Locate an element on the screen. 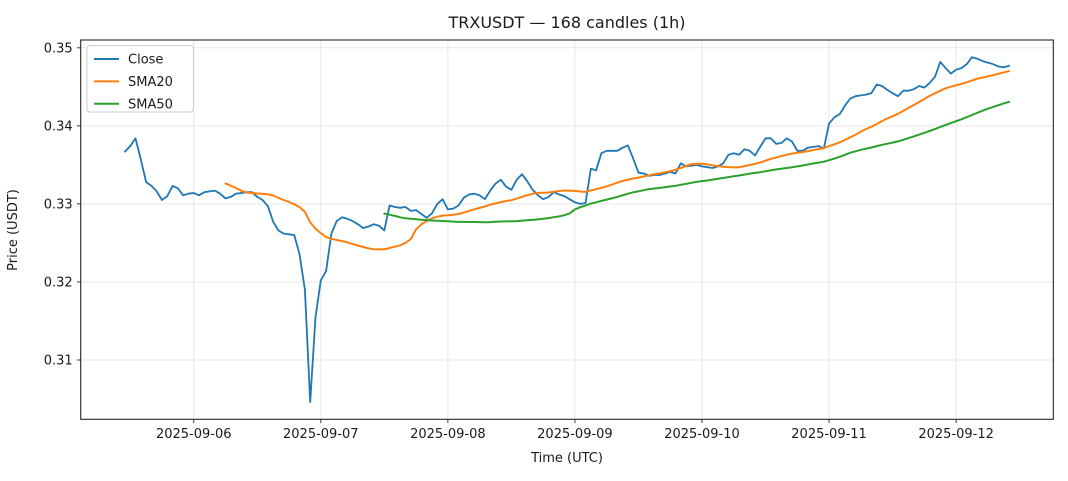 This screenshot has width=1068, height=481. legend: Close SMA20 SMA50 is located at coordinates (140, 79).